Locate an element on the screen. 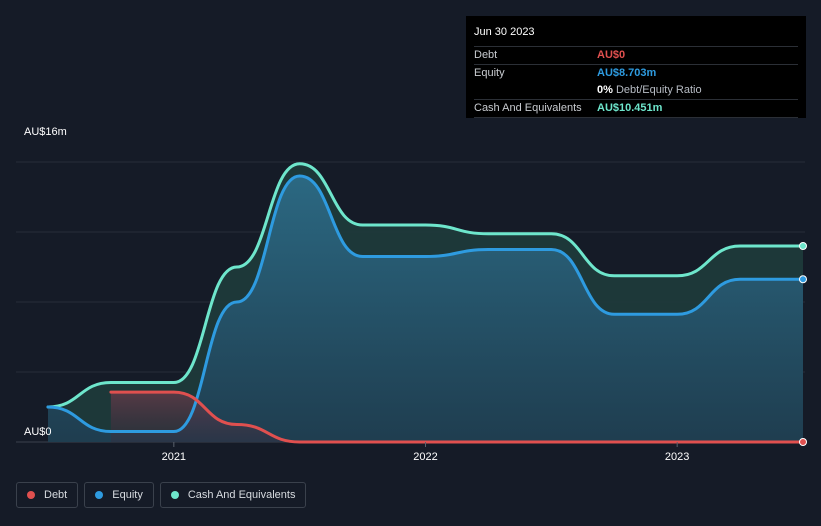  tooltip-label: Equity is located at coordinates (489, 73).